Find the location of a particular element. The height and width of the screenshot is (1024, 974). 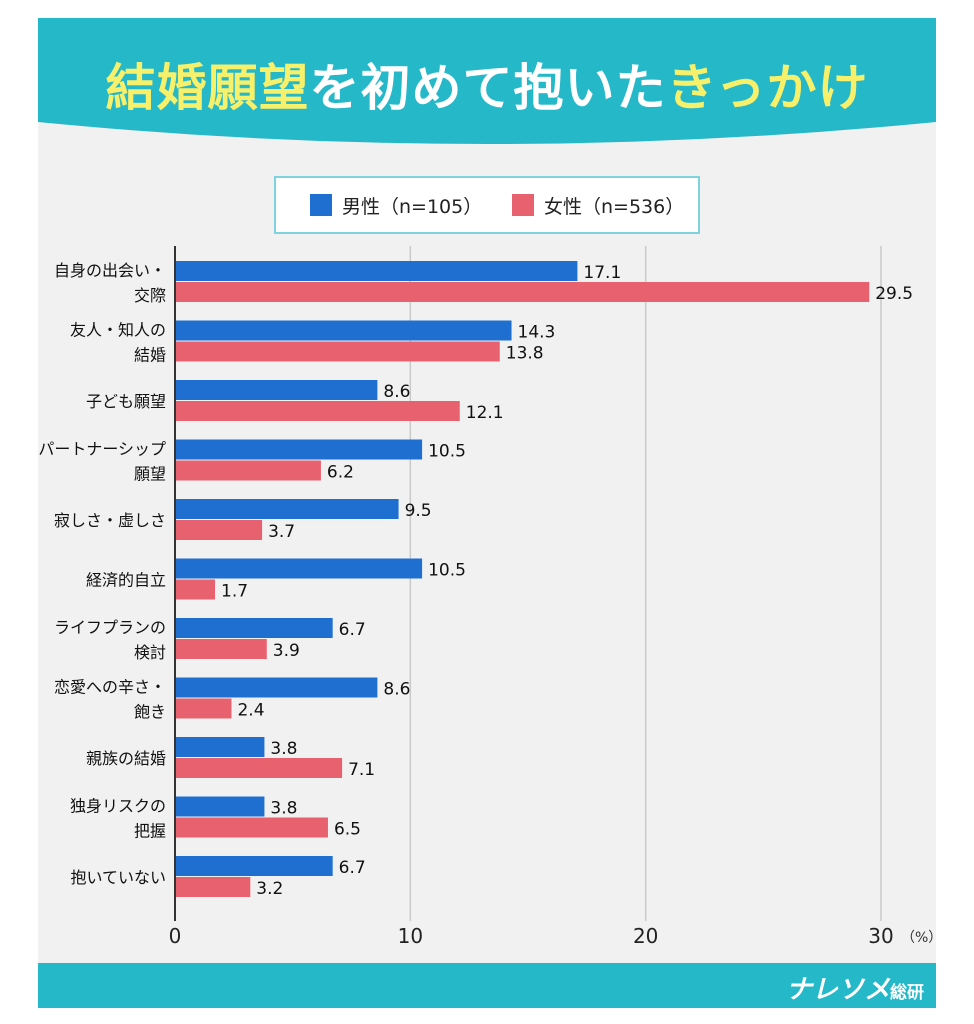

value-label-male-2: 14.3 is located at coordinates (537, 333).